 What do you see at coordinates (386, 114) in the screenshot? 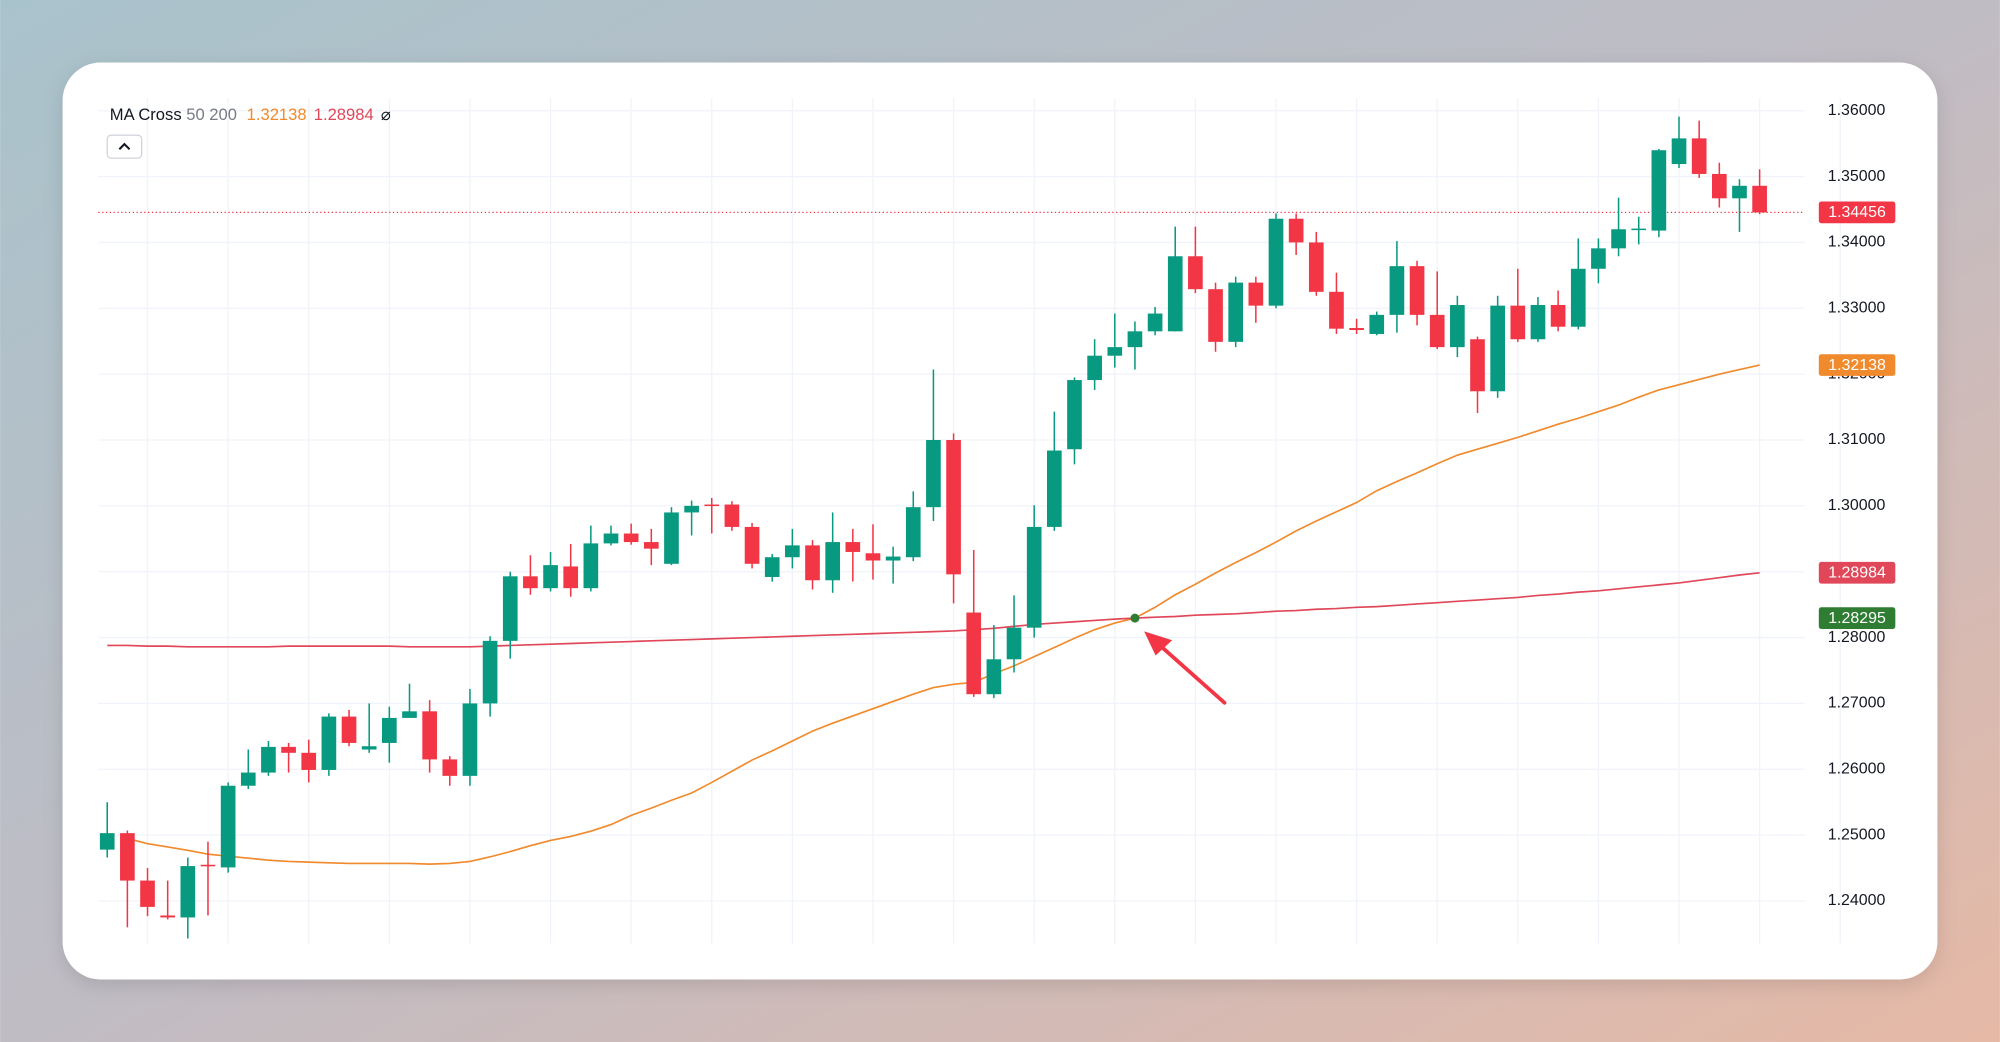
I see `indicator-symbol: ⌀` at bounding box center [386, 114].